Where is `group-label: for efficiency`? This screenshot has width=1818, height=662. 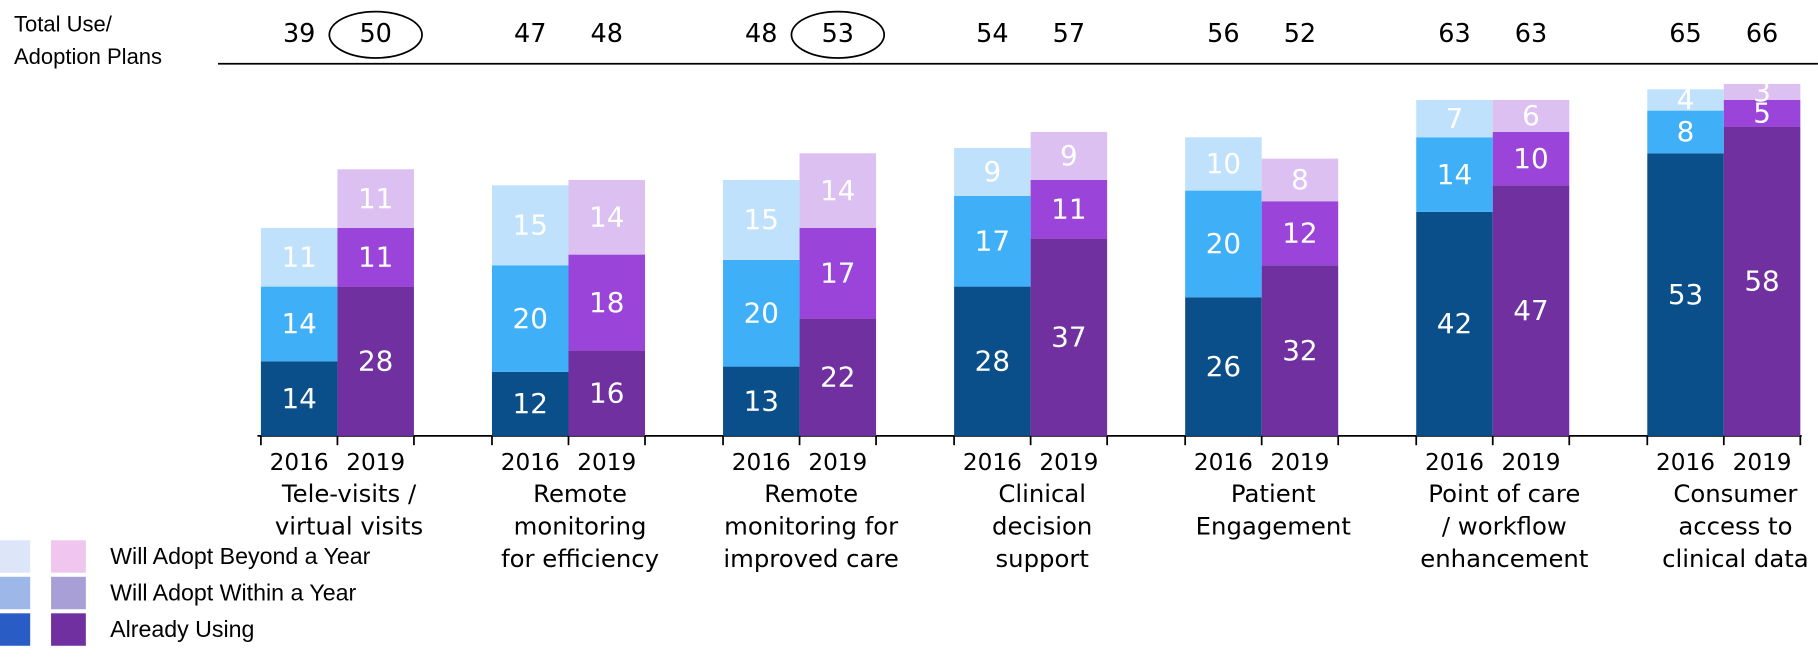
group-label: for efficiency is located at coordinates (580, 558).